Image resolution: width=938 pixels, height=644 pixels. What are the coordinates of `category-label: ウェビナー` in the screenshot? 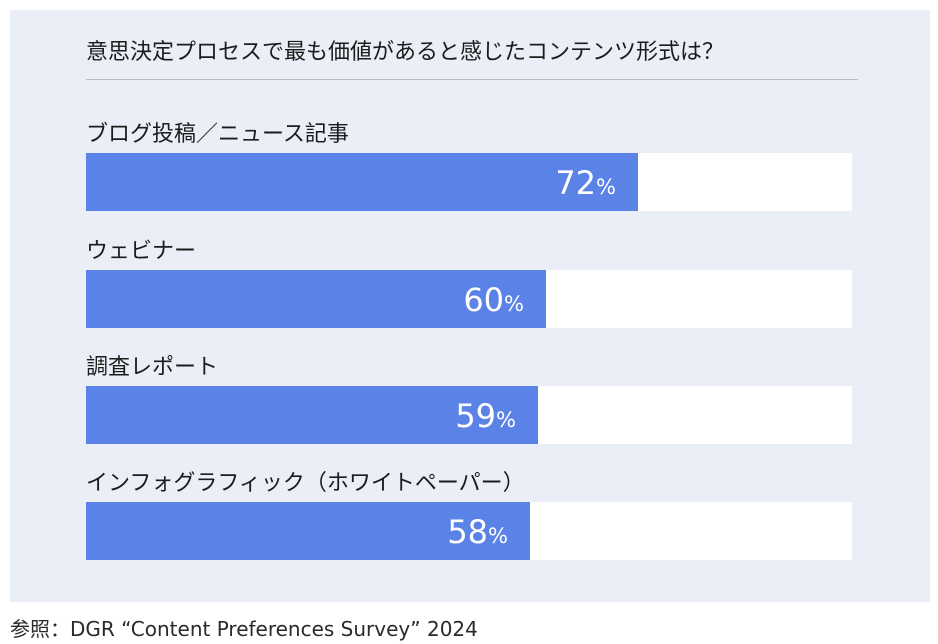 It's located at (141, 251).